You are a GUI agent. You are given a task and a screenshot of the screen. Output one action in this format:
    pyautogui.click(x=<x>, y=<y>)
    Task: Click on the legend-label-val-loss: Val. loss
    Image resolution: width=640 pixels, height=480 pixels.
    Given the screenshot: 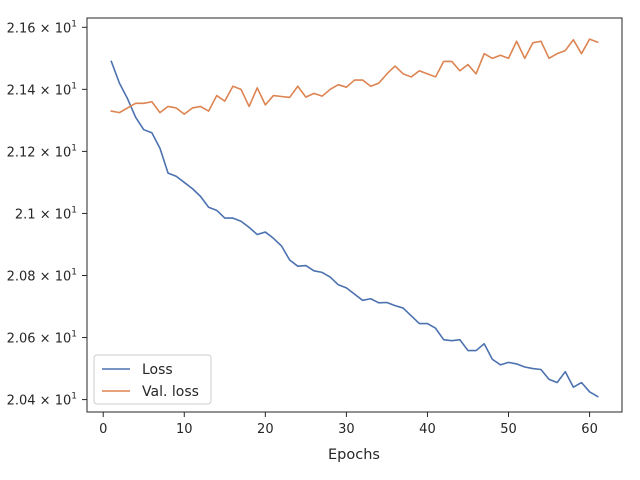 What is the action you would take?
    pyautogui.click(x=170, y=392)
    